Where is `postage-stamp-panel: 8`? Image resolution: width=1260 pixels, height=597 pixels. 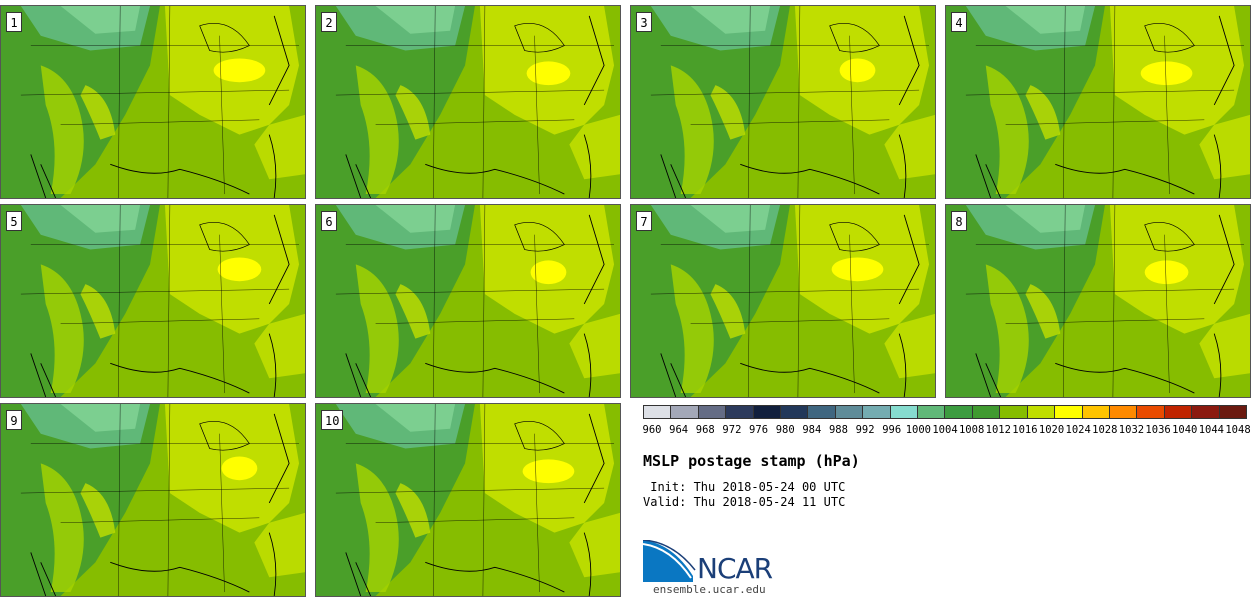
postage-stamp-panel: 8 is located at coordinates (1098, 301).